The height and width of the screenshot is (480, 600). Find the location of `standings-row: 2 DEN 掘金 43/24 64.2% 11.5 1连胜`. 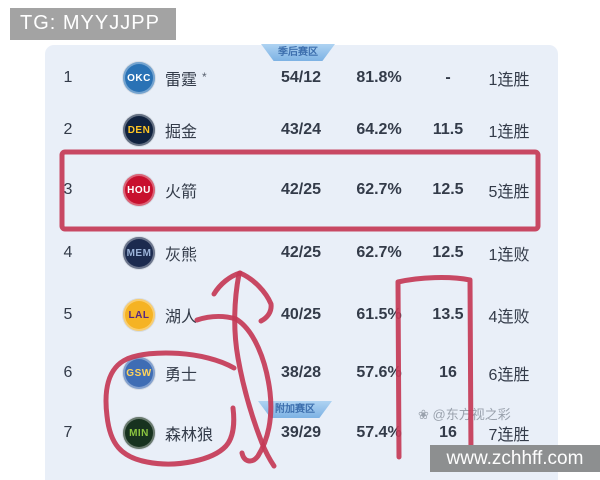

standings-row: 2 DEN 掘金 43/24 64.2% 11.5 1连胜 is located at coordinates (301, 130).